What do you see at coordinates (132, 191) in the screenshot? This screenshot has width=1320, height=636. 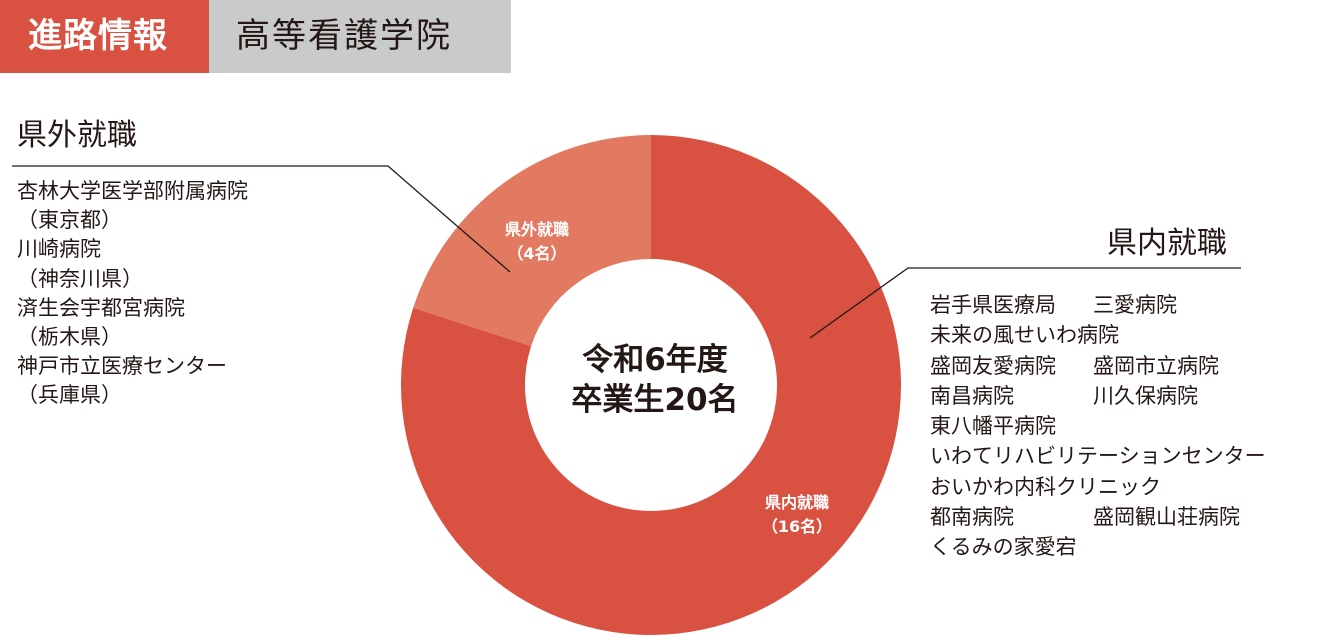 I see `out-of-prefecture-item: 杏林大学医学部附属病院` at bounding box center [132, 191].